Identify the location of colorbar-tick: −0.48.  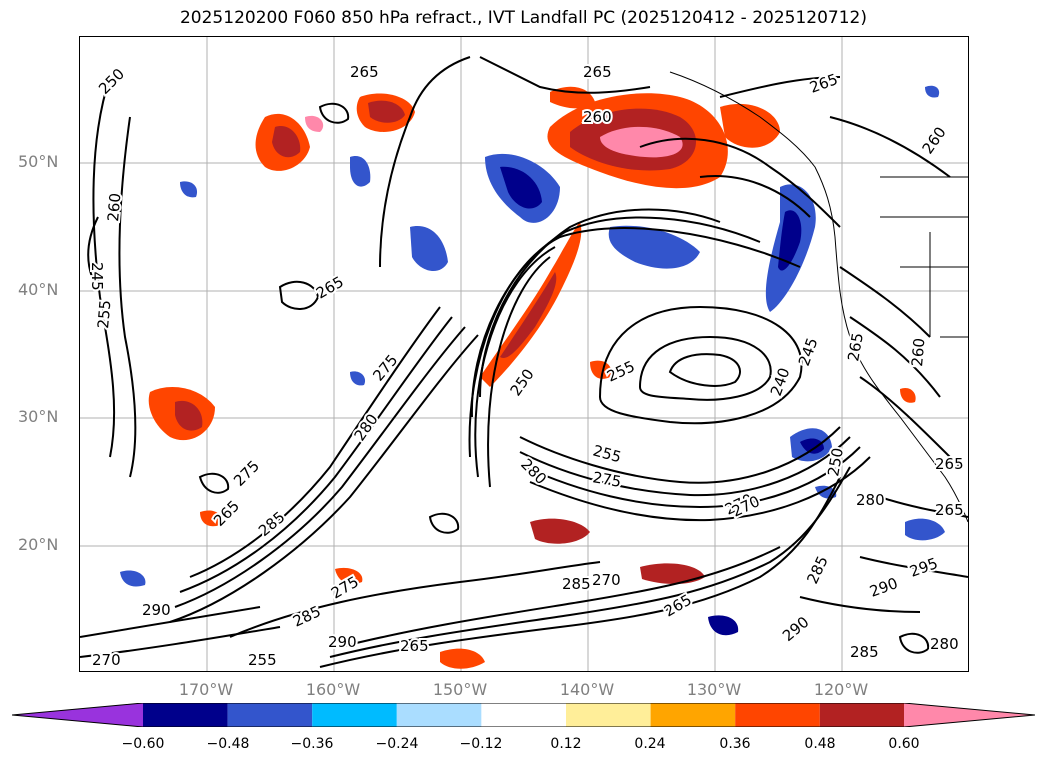
(228, 744).